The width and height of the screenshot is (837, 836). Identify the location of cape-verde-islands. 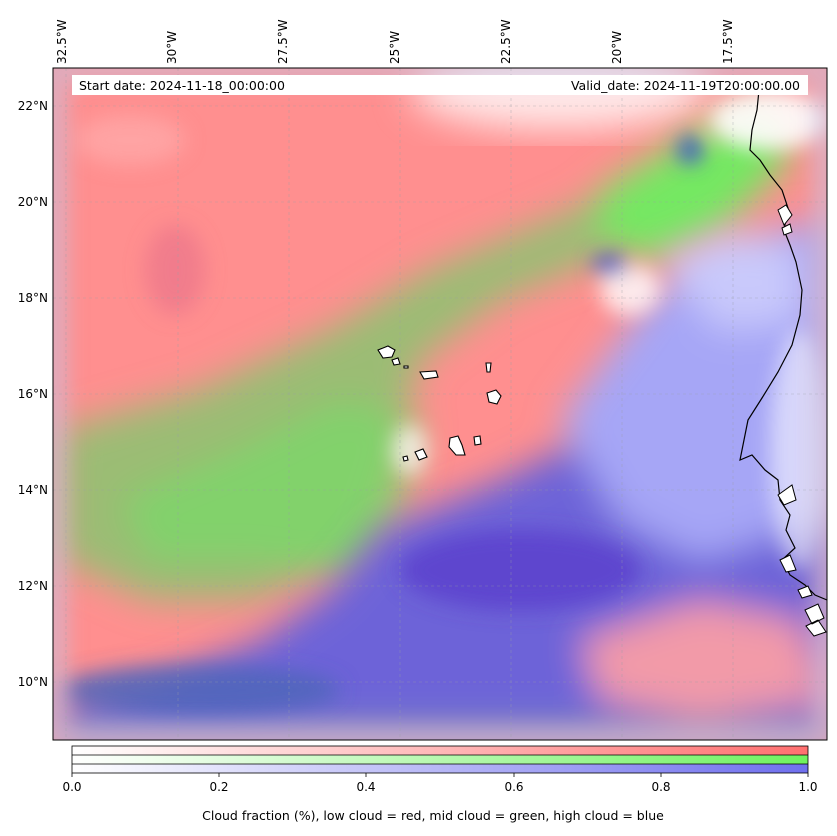
(439, 403).